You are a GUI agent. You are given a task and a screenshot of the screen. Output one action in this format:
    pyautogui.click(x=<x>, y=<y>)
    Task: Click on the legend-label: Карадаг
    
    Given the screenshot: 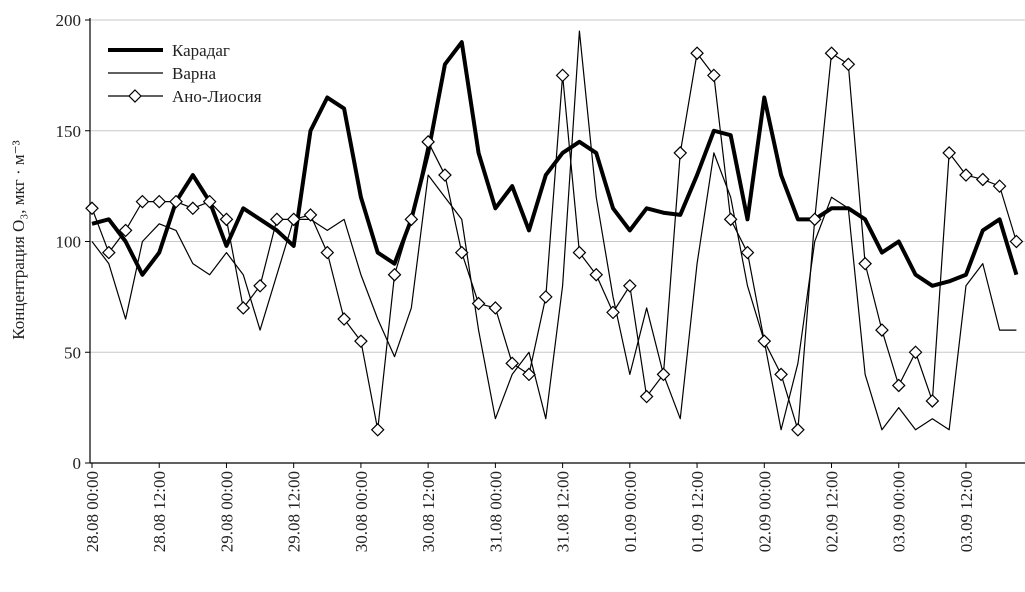 What is the action you would take?
    pyautogui.click(x=201, y=50)
    